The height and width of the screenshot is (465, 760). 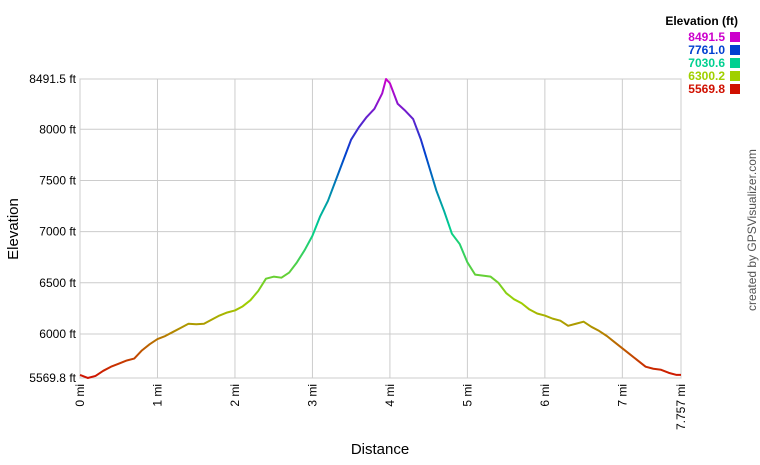 What do you see at coordinates (752, 230) in the screenshot?
I see `credit: created by GPSVisualizer.com` at bounding box center [752, 230].